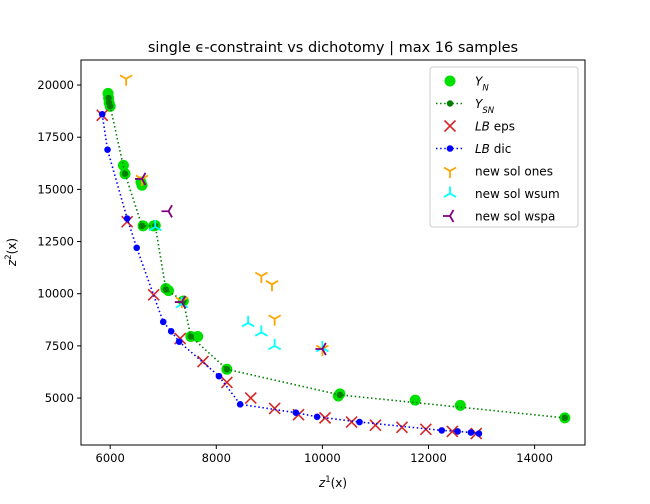 This screenshot has height=504, width=650. Describe the element at coordinates (473, 149) in the screenshot. I see `legend-item: LB dic` at that location.